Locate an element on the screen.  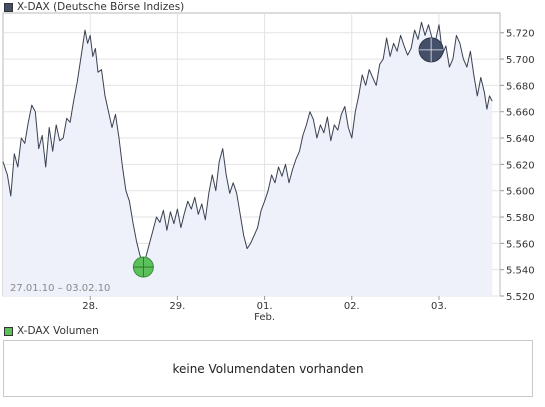
x-tick-sublabel: Feb. is located at coordinates (264, 317).